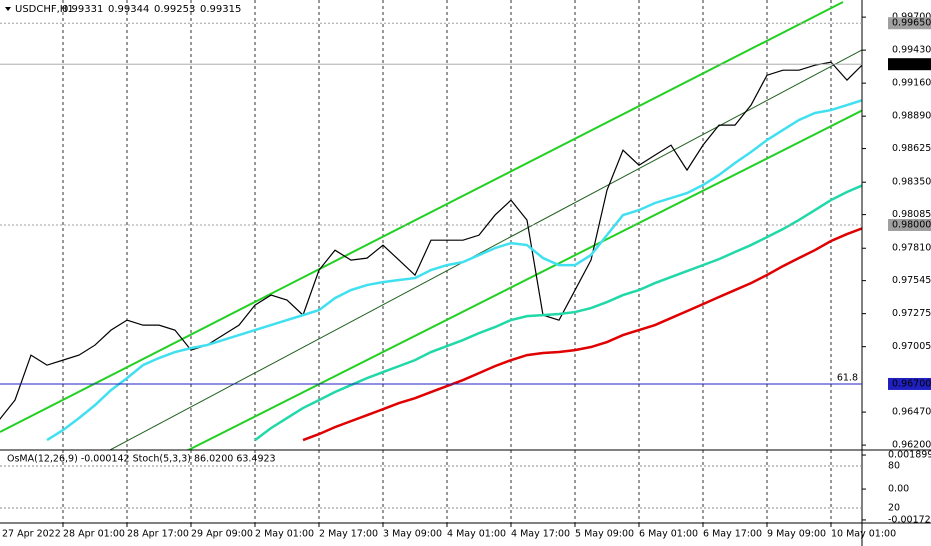 This screenshot has height=546, width=931. Describe the element at coordinates (44, 9) in the screenshot. I see `symbol: USDCHF,H1` at that location.